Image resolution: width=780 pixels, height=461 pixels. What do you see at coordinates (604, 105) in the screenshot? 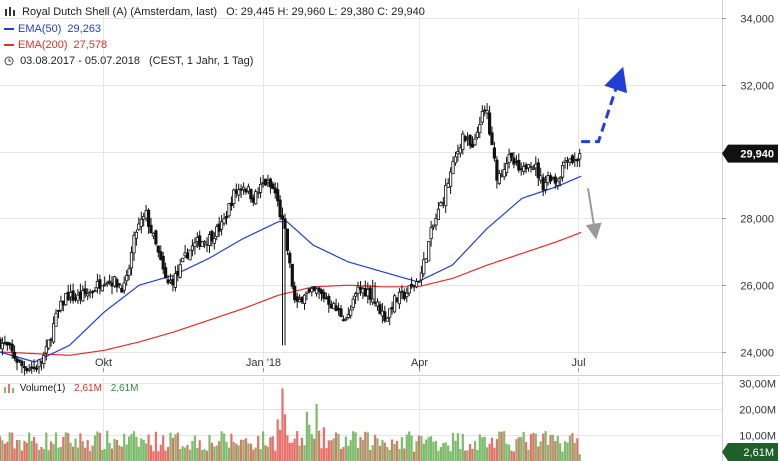
I see `projection-up-arrow` at bounding box center [604, 105].